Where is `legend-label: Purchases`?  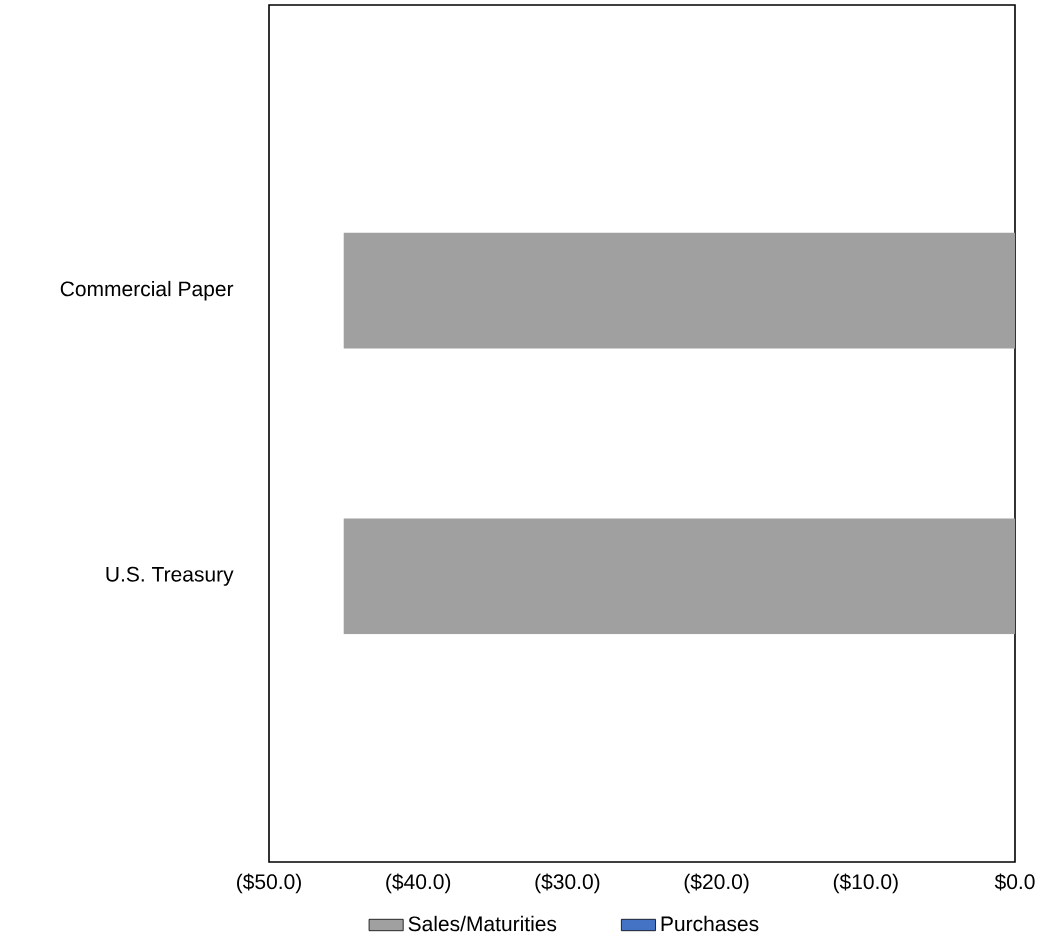 legend-label: Purchases is located at coordinates (710, 923).